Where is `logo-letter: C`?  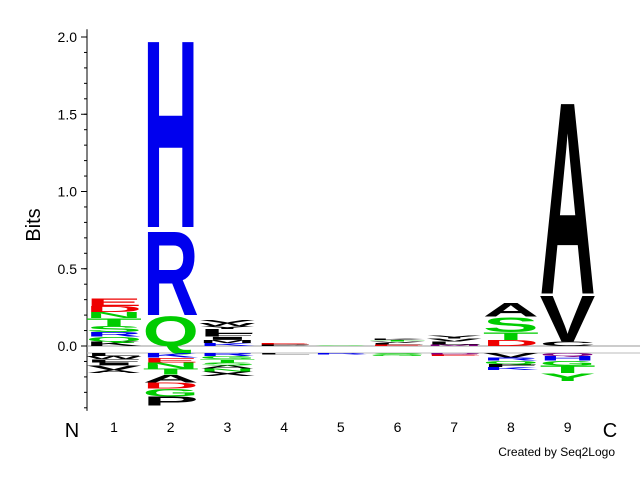 logo-letter: C is located at coordinates (568, 343).